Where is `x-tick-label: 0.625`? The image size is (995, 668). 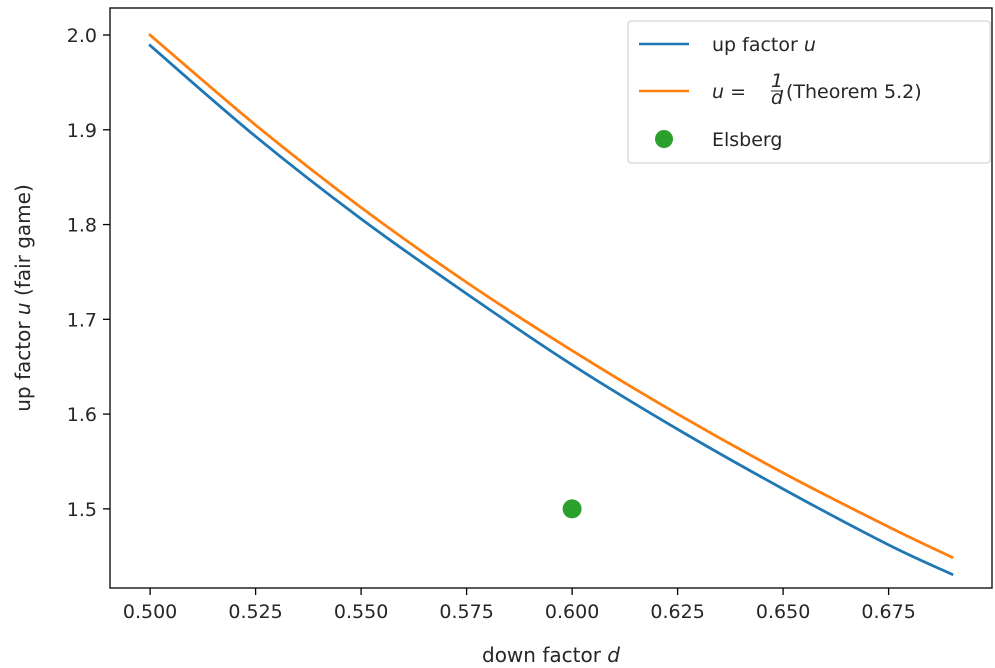
x-tick-label: 0.625 is located at coordinates (677, 612).